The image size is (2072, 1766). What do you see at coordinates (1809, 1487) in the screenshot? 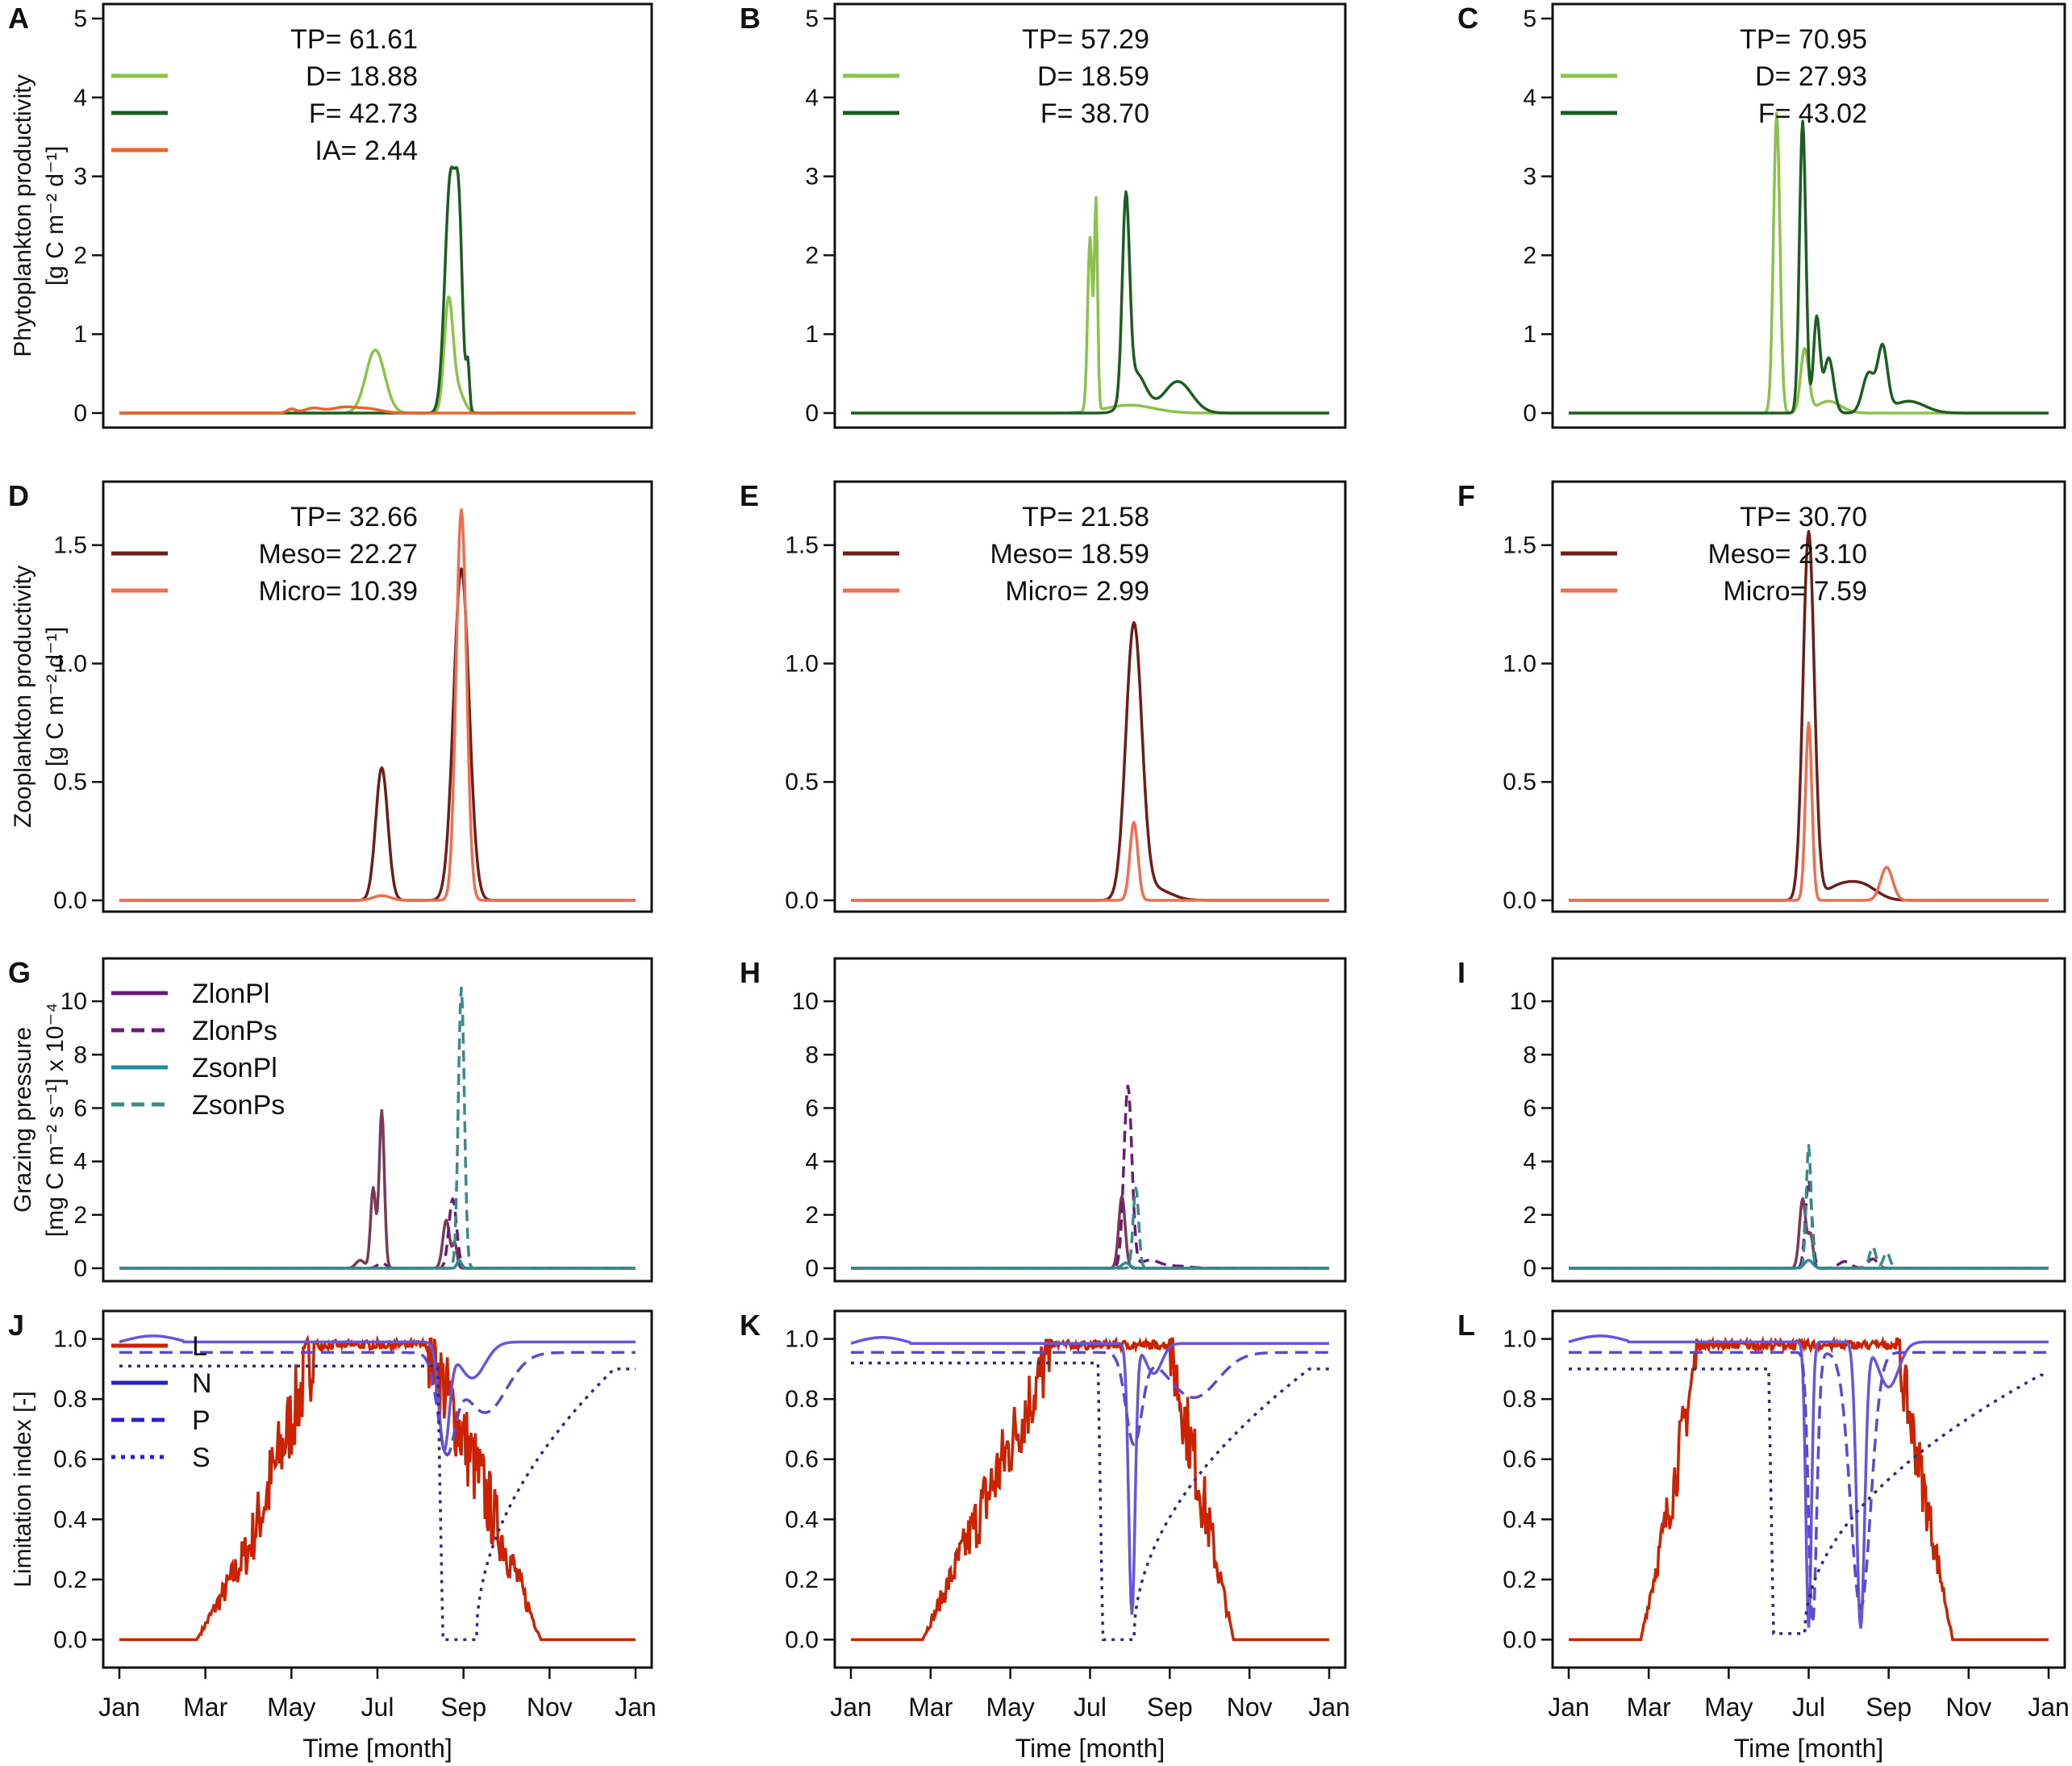
I see `series-line-phosphorus-L` at bounding box center [1809, 1487].